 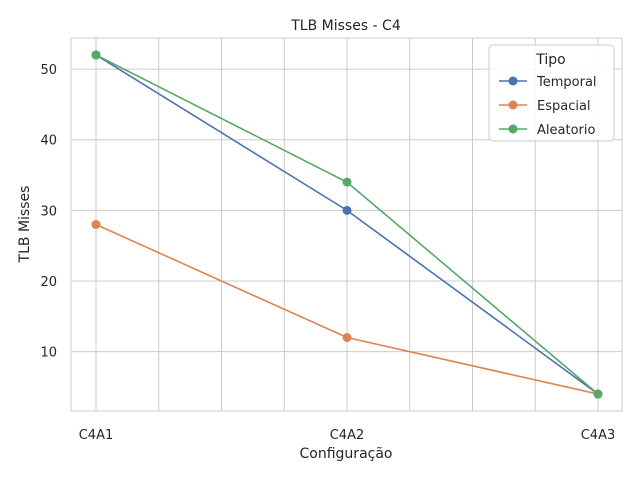 I want to click on y-tick-label: 40, so click(x=48, y=141).